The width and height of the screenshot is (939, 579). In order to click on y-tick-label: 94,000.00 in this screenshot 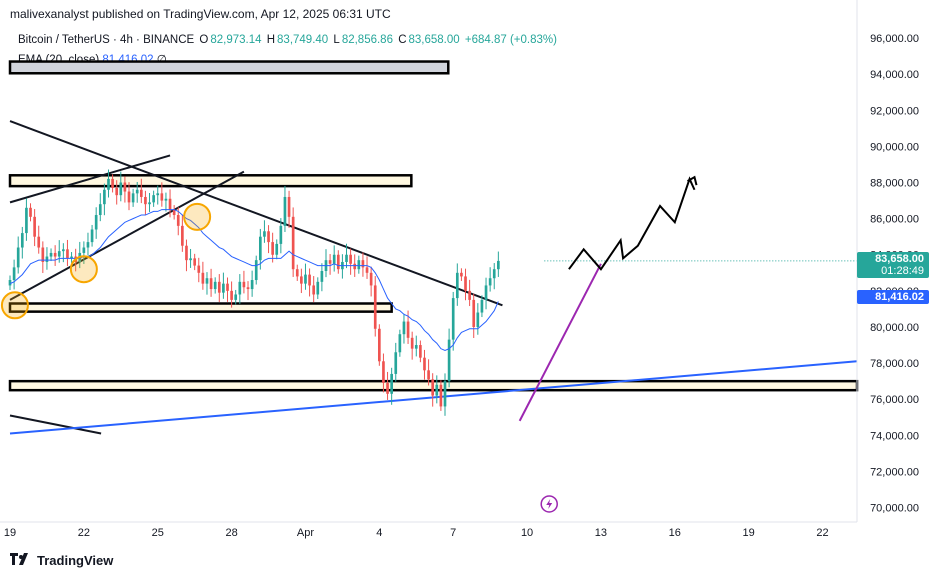, I will do `click(894, 75)`.